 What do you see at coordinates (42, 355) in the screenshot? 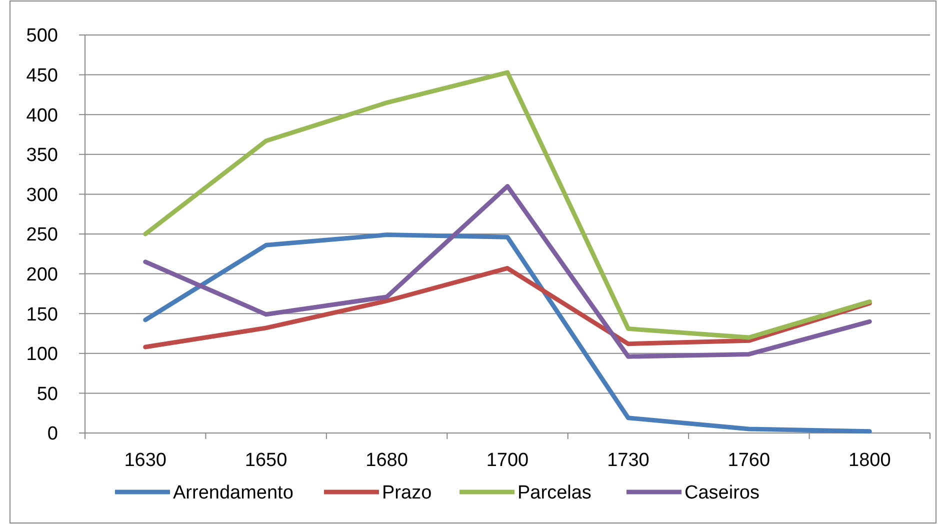
I see `y-tick-label: 100` at bounding box center [42, 355].